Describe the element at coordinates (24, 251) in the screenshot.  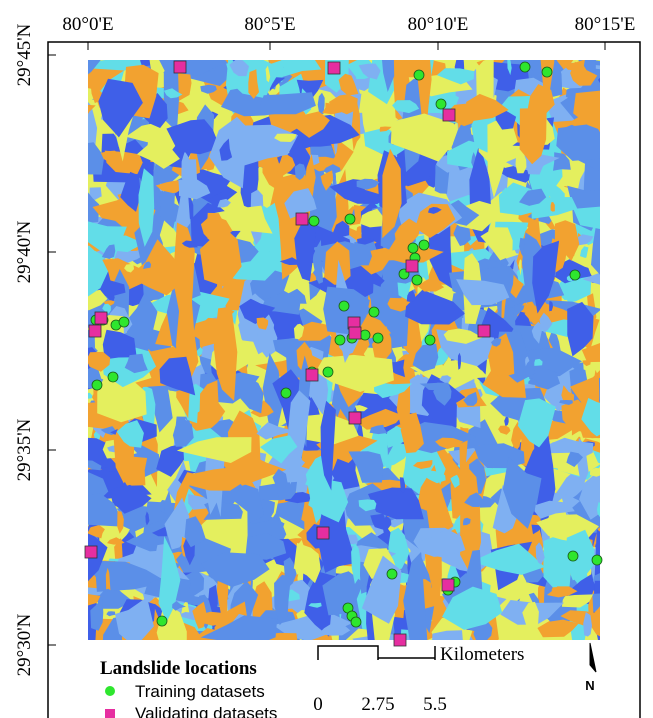
I see `lat-label: 29°40'N` at that location.